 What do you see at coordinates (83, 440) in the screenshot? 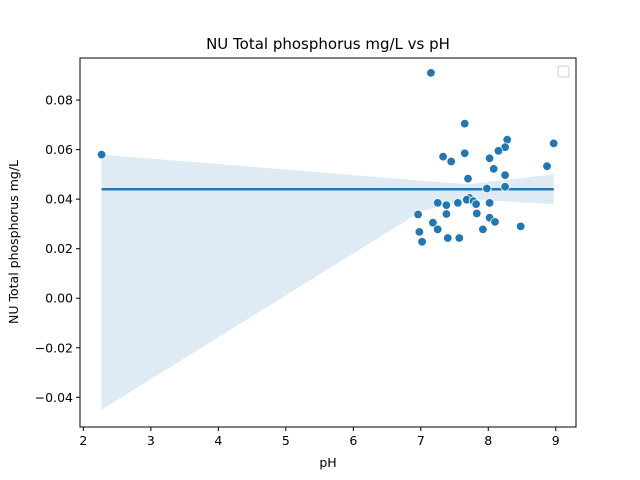
I see `x-tick-label: 2` at bounding box center [83, 440].